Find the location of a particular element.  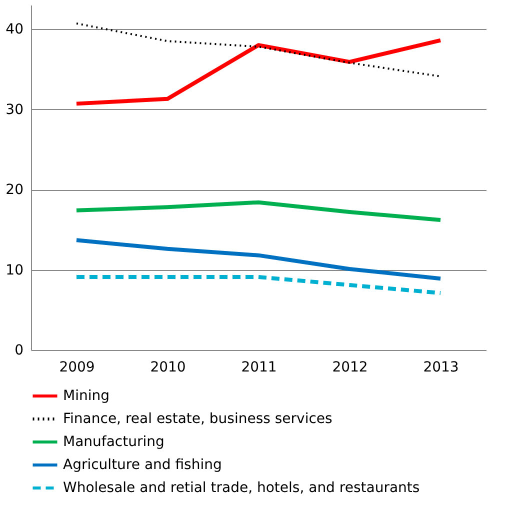

y-tick-label: 20 is located at coordinates (15, 190).